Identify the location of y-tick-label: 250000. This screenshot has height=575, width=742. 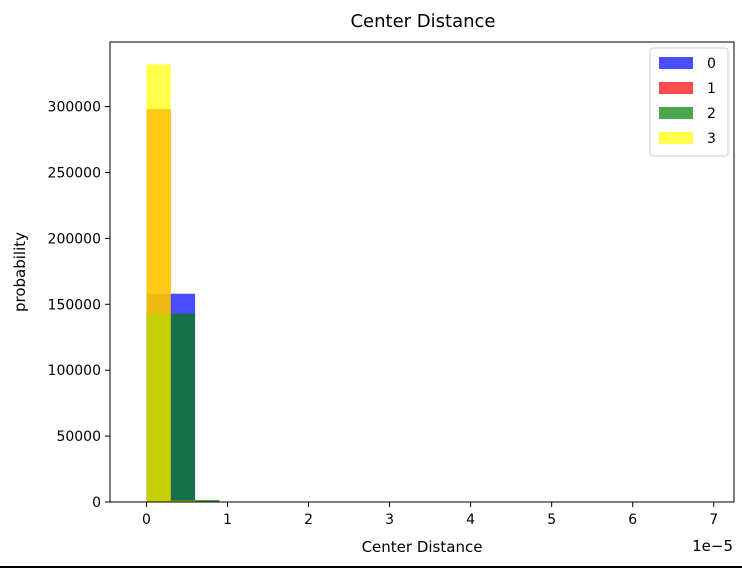
(74, 173).